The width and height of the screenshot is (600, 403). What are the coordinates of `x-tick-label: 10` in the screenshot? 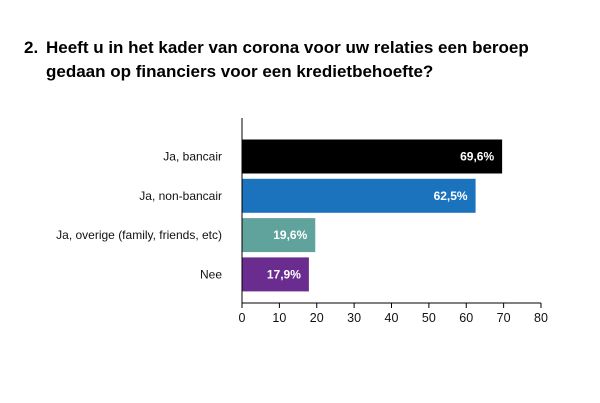 It's located at (279, 318).